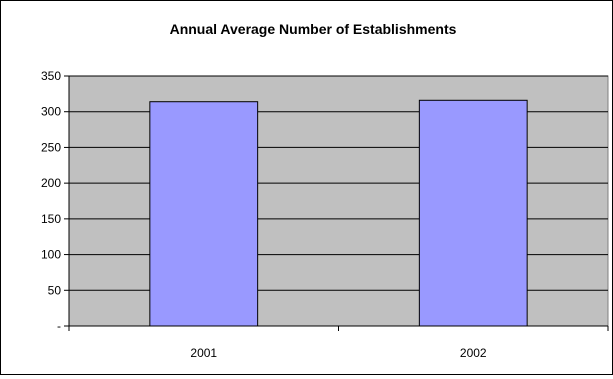 The width and height of the screenshot is (613, 379). Describe the element at coordinates (51, 255) in the screenshot. I see `y-tick-label: 100` at that location.